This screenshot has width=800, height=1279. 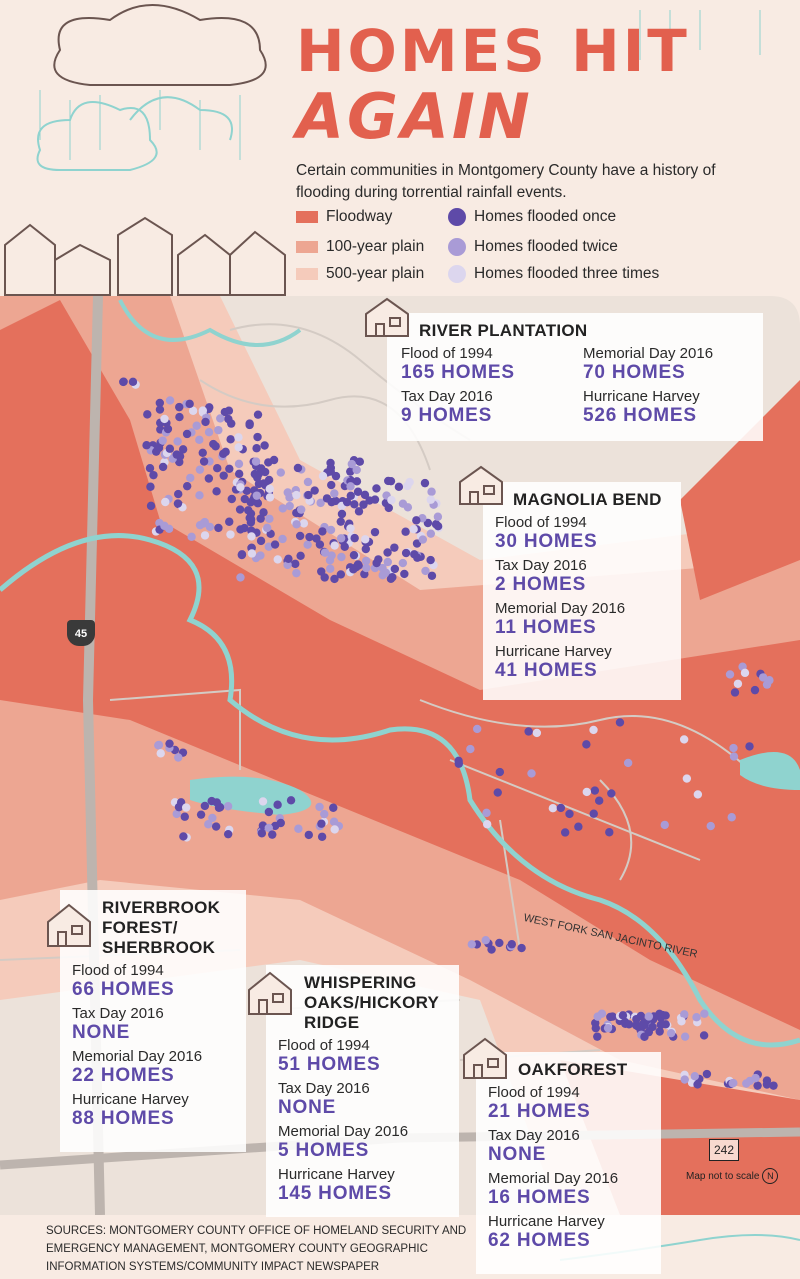 What do you see at coordinates (81, 633) in the screenshot?
I see `interstate-45-shield: 45` at bounding box center [81, 633].